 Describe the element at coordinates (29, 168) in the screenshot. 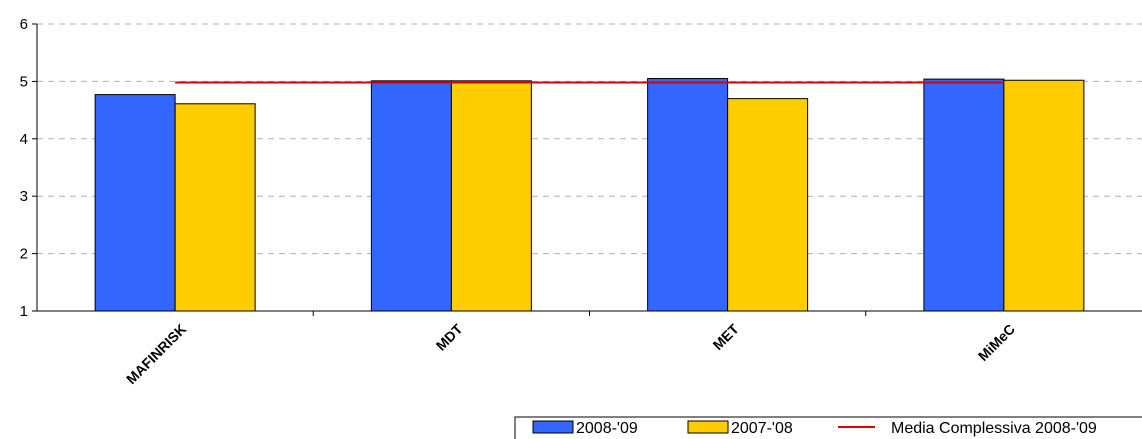

I see `y-axis: 1 2 3 4 5 6` at that location.